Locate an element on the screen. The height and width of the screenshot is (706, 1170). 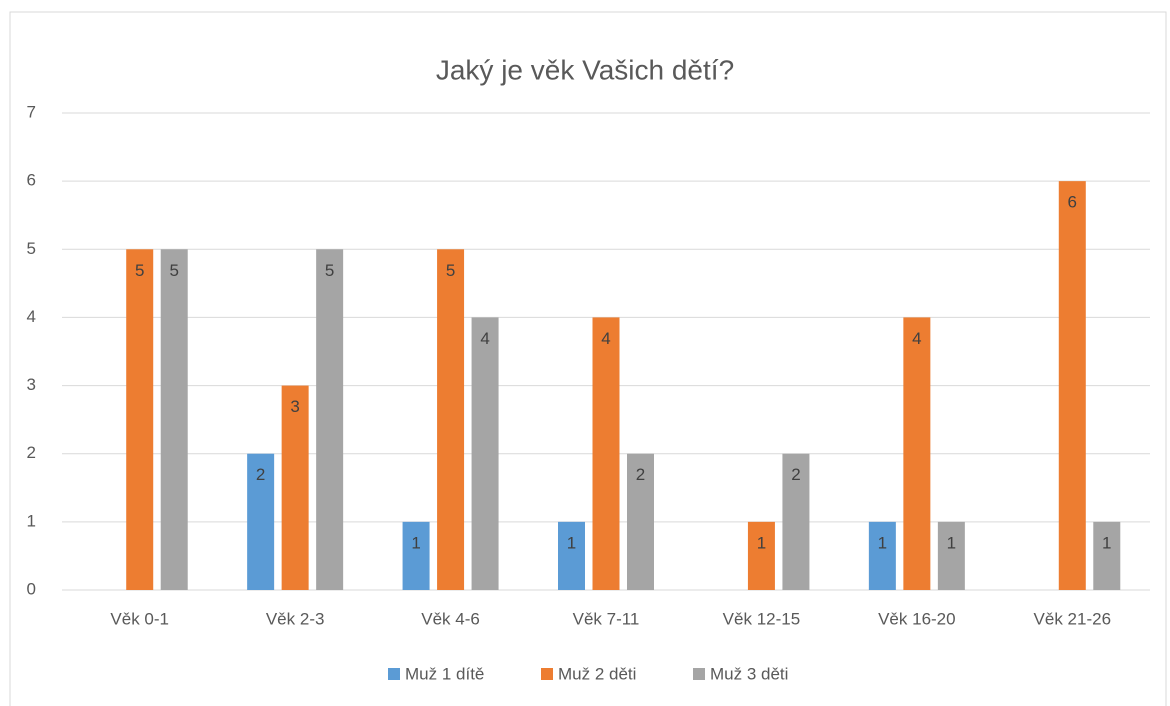
legend-label: Muž 1 dítě is located at coordinates (444, 673).